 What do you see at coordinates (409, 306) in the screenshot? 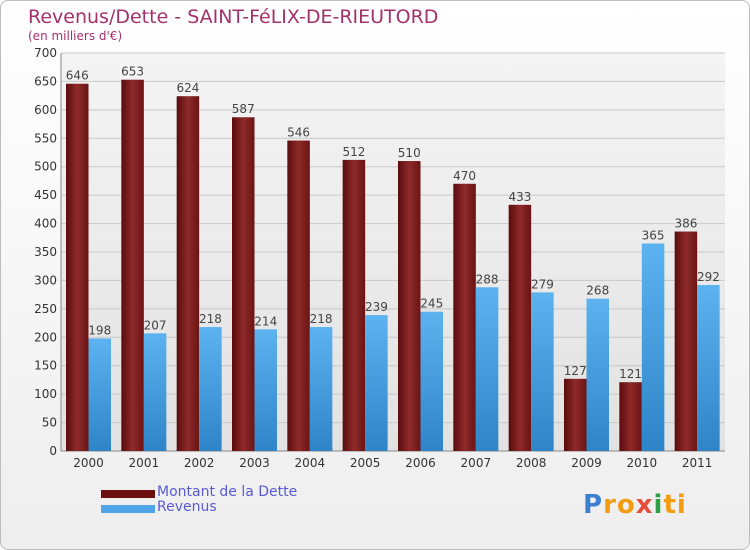
I see `bar-debt-2006` at bounding box center [409, 306].